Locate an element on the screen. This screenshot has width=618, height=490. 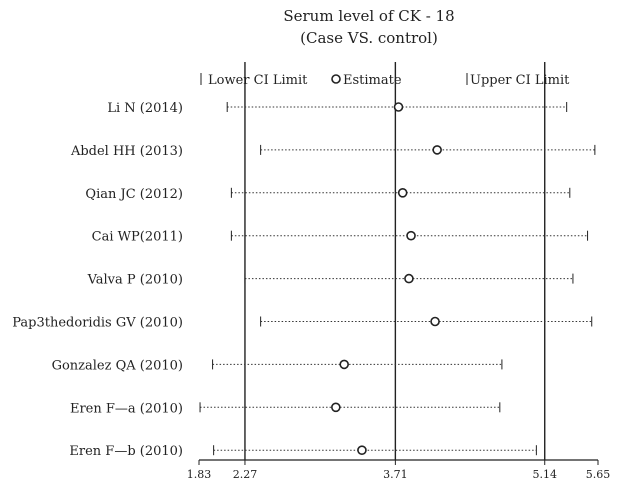
legend-lower-label: Lower CI Limit is located at coordinates (258, 80).